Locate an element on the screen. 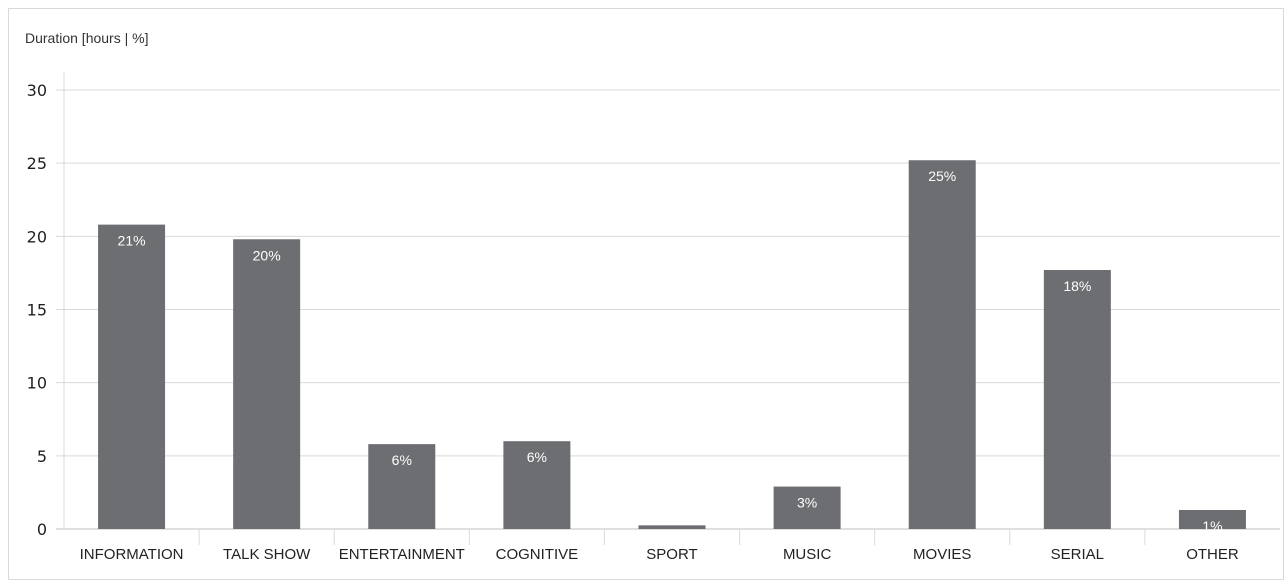 The image size is (1288, 584). x-tick-label: ENTERTAINMENT is located at coordinates (402, 554).